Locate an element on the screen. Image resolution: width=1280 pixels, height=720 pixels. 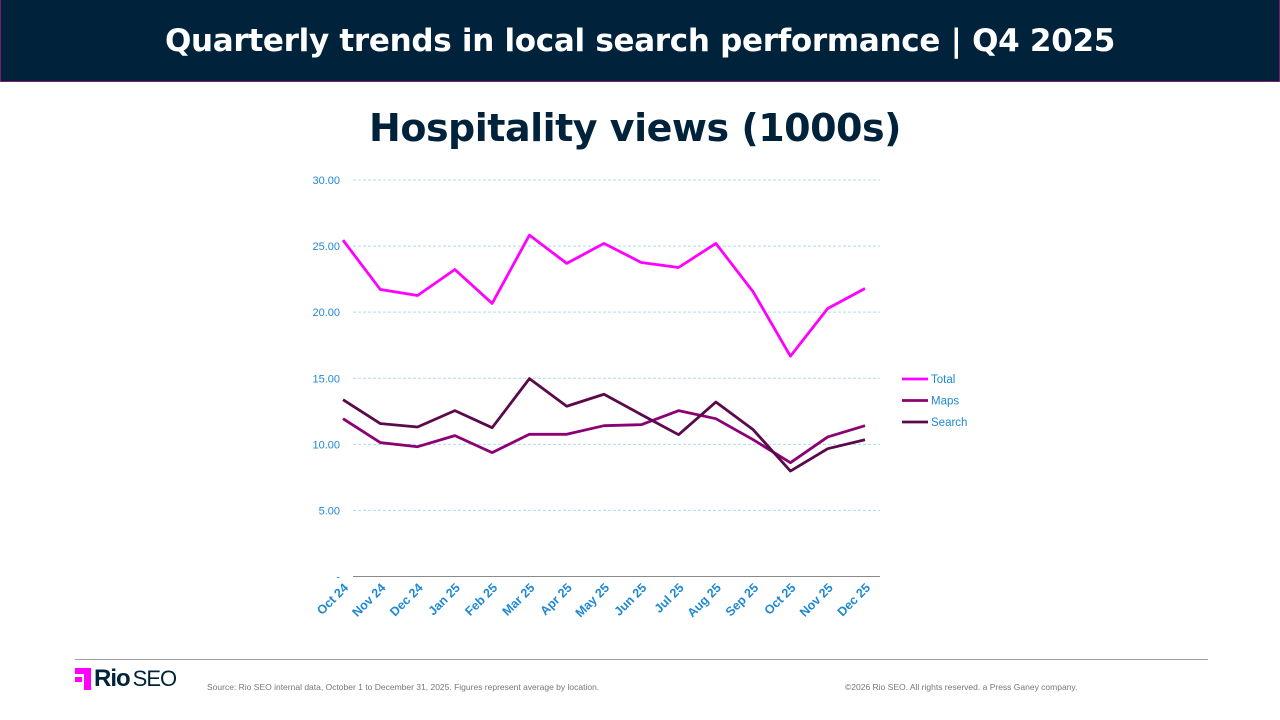
y-tick-label: 25.00 is located at coordinates (326, 247).